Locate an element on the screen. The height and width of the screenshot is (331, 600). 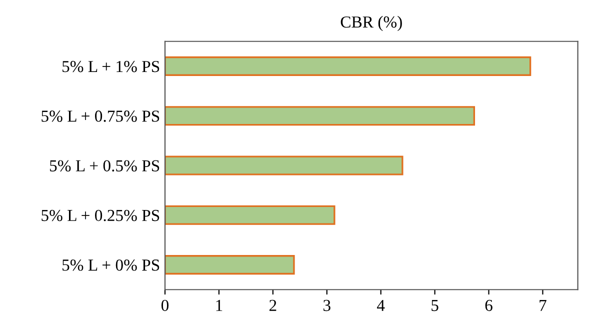
x-tick-label: 2 is located at coordinates (272, 305).